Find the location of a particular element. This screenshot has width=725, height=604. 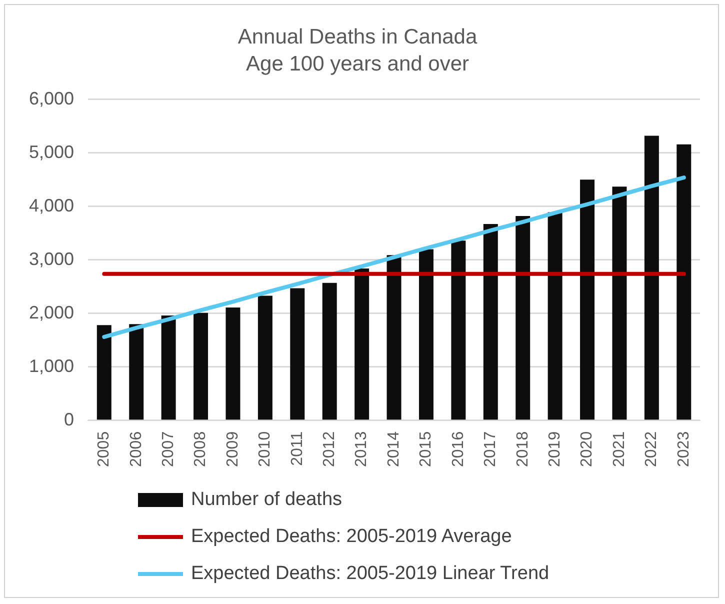

x-tick-label: 2019 is located at coordinates (555, 449).